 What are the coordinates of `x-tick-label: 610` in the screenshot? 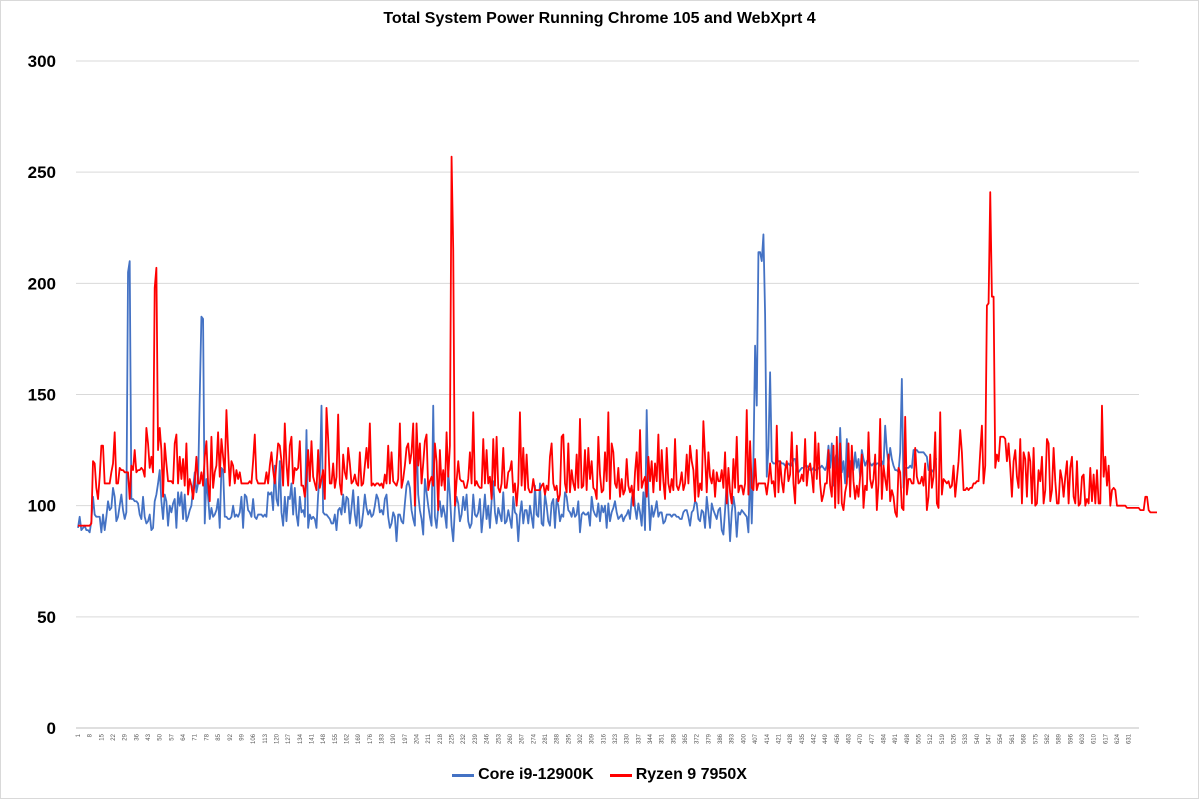 It's located at (1095, 738).